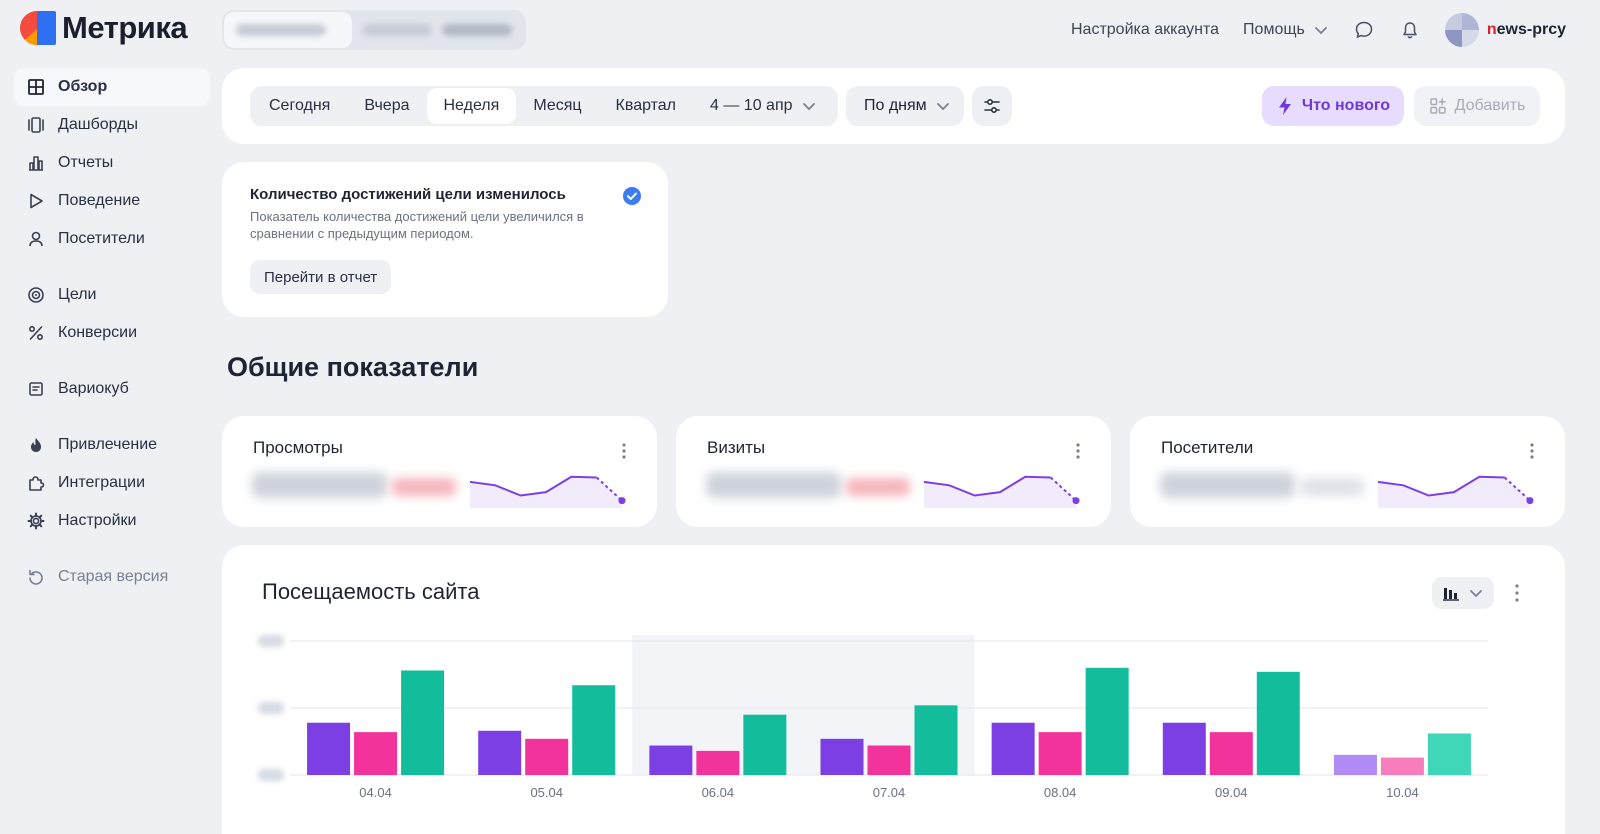 This screenshot has width=1600, height=834. I want to click on chart-title: Посещаемость сайта, so click(371, 591).